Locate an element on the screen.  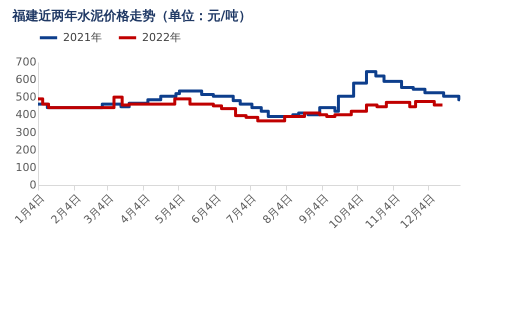
y-tick-label: 700 is located at coordinates (26, 62).